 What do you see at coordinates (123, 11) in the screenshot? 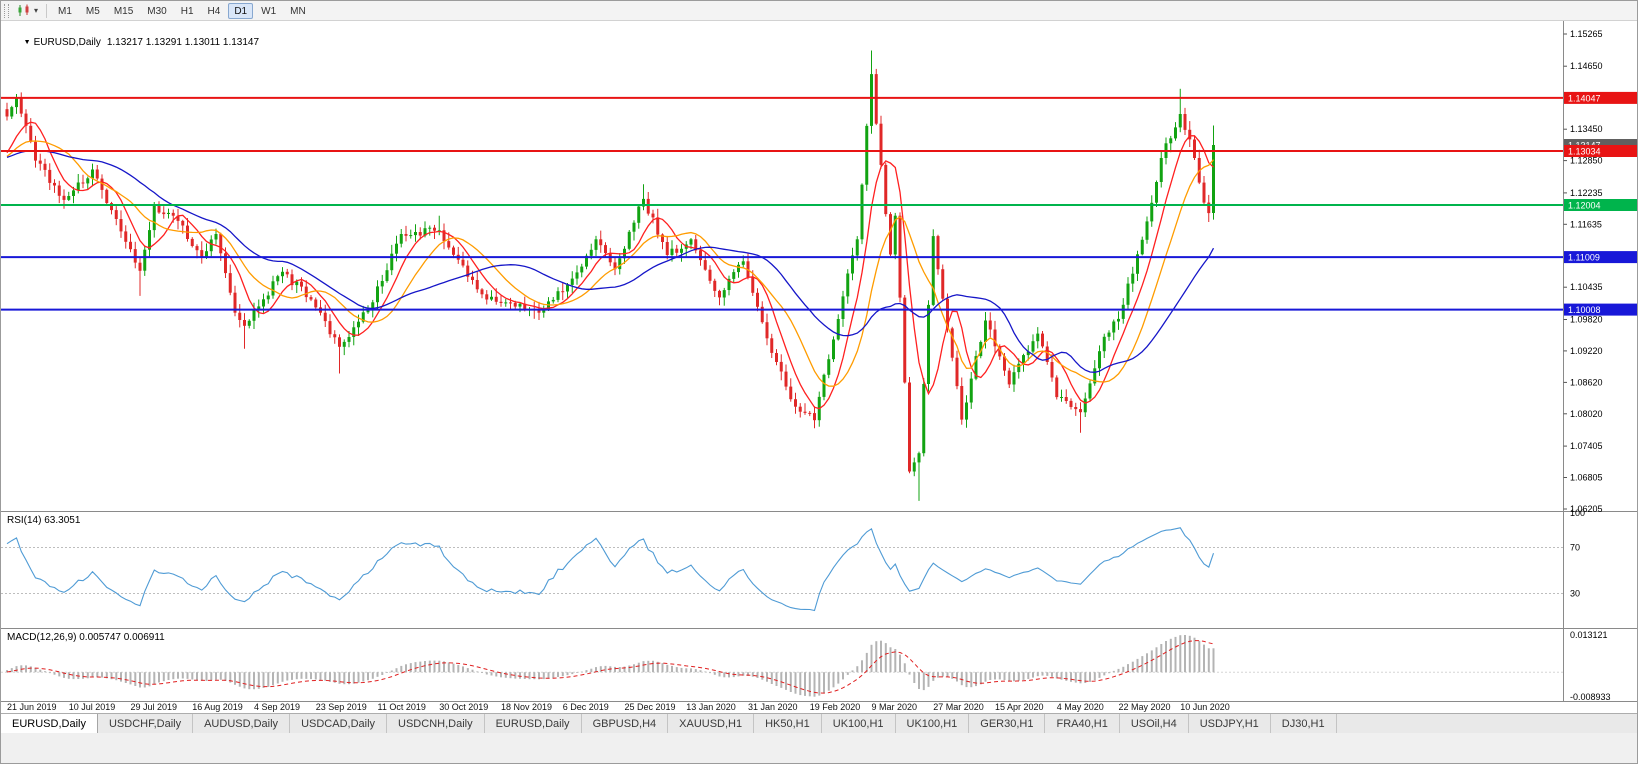
I see `timeframe-button-m15: M15` at bounding box center [123, 11].